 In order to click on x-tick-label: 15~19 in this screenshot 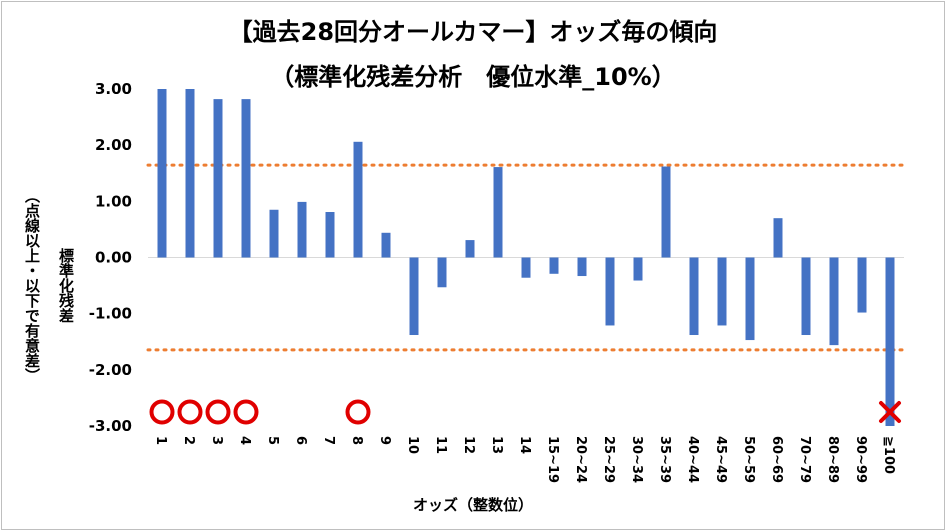, I will do `click(552, 459)`.